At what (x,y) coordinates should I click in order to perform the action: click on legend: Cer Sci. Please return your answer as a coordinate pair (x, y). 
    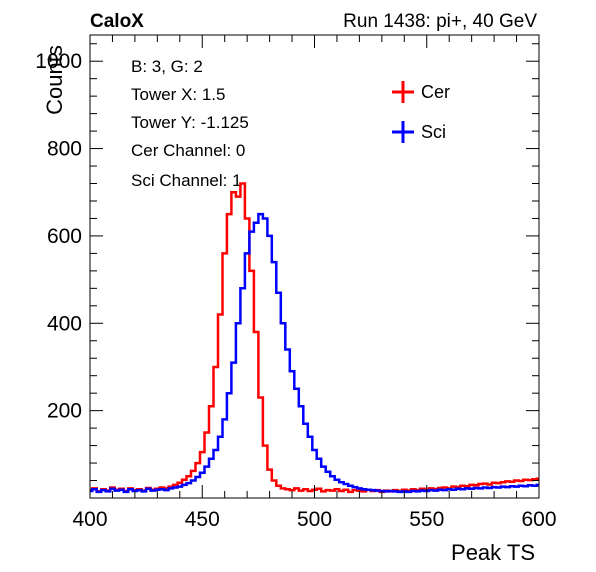
    Looking at the image, I should click on (421, 112).